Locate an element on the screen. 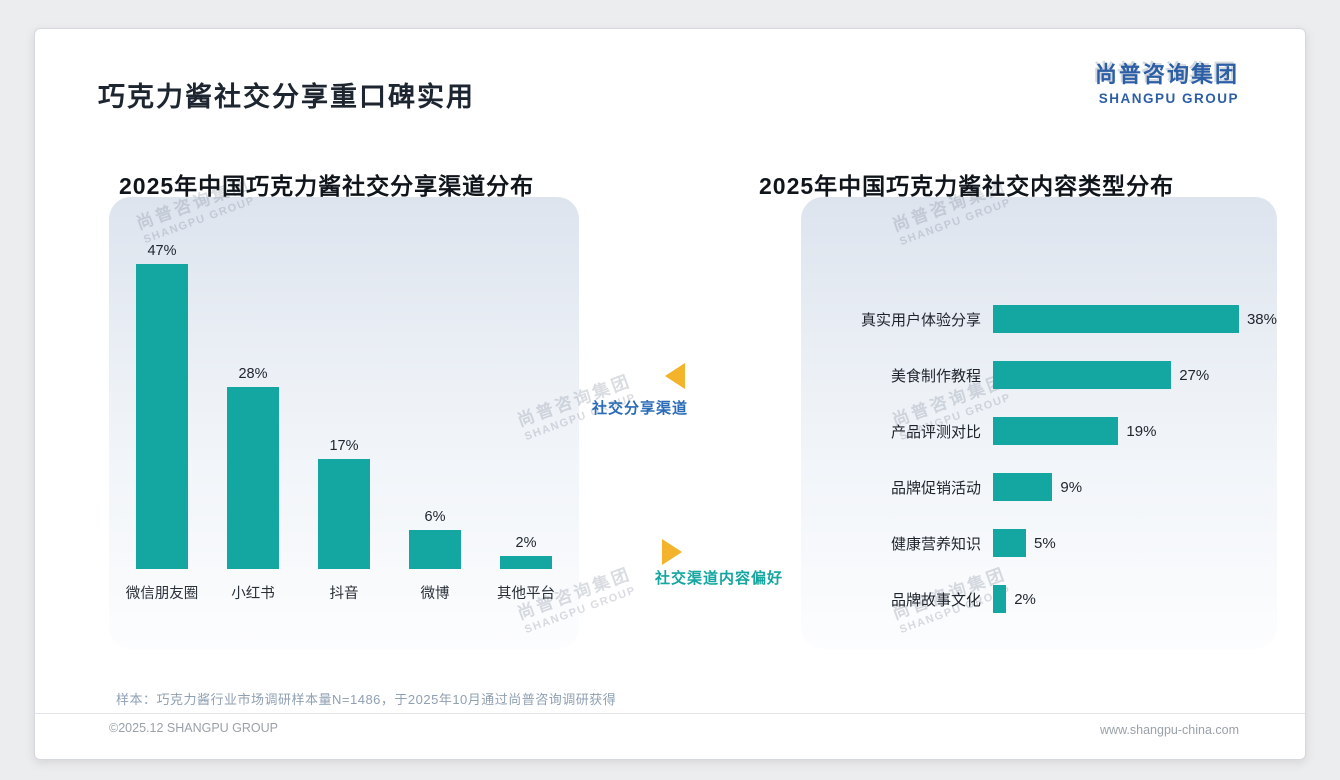 The image size is (1340, 780). bar-value-label: 28% is located at coordinates (253, 374).